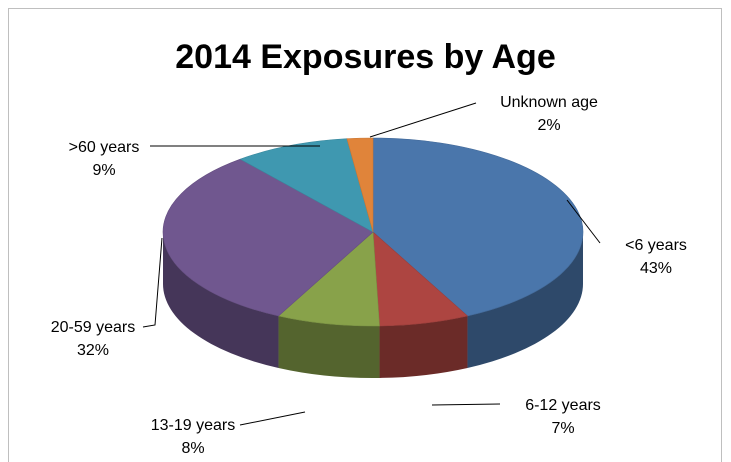 The height and width of the screenshot is (462, 731). Describe the element at coordinates (562, 428) in the screenshot. I see `data-label-value: 7%` at that location.